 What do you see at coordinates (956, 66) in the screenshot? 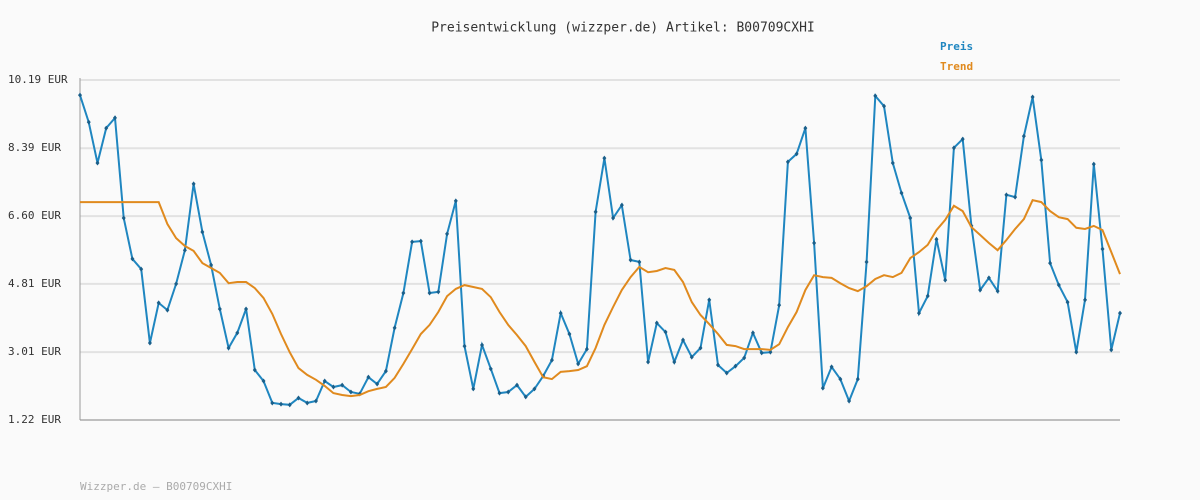
I see `legend-label: Trend` at bounding box center [956, 66].